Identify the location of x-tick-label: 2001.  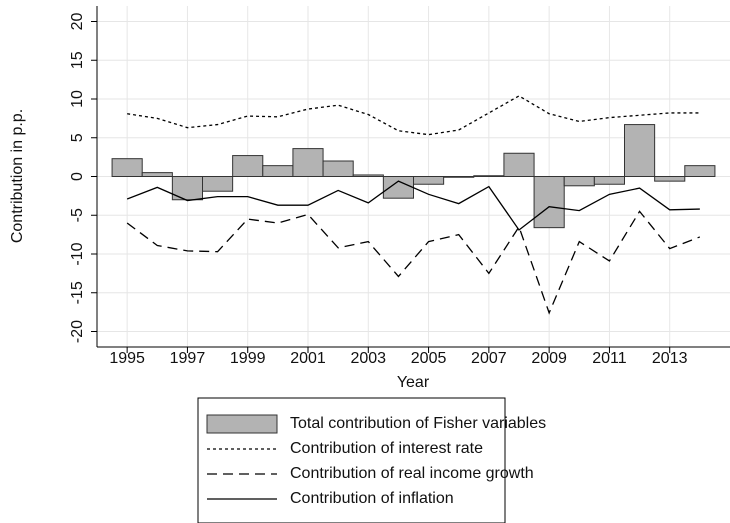
(308, 358).